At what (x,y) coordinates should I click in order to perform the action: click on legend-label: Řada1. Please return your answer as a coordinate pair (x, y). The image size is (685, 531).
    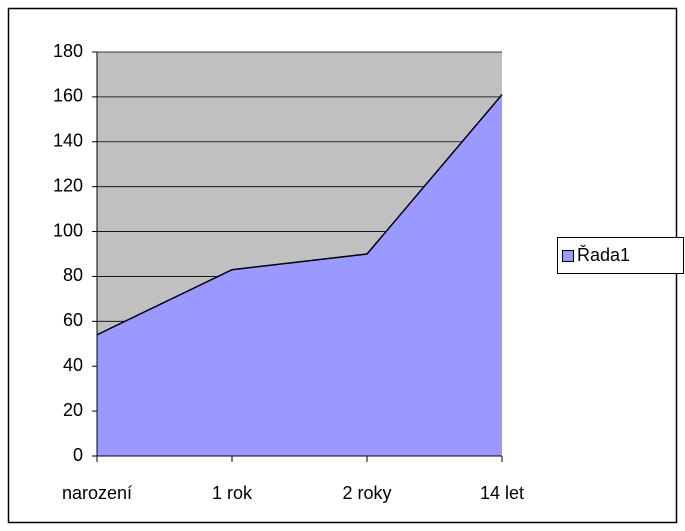
    Looking at the image, I should click on (603, 255).